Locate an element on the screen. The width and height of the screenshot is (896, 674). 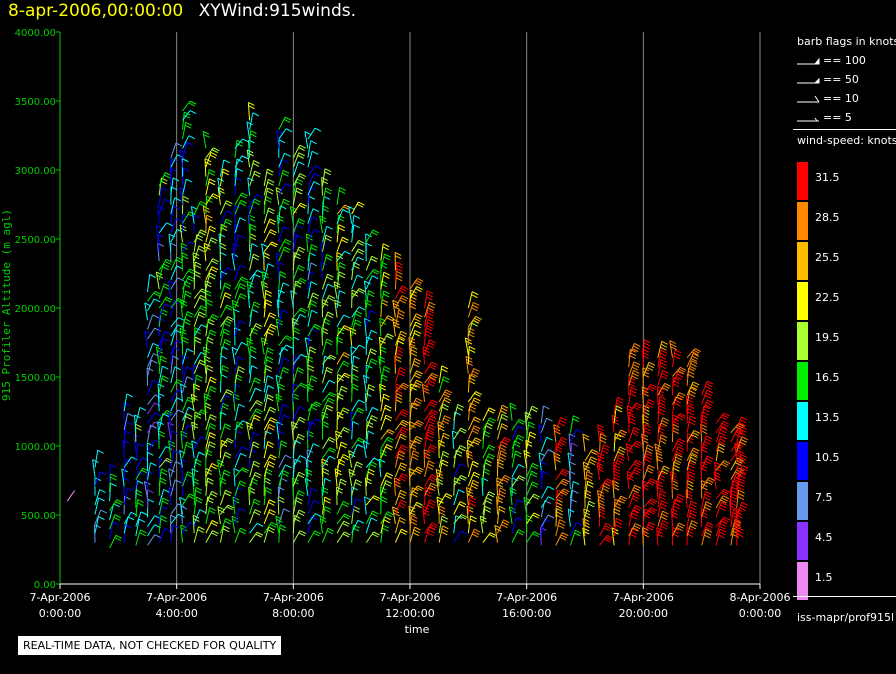
x-tick-time: 12:00:00 is located at coordinates (409, 613).